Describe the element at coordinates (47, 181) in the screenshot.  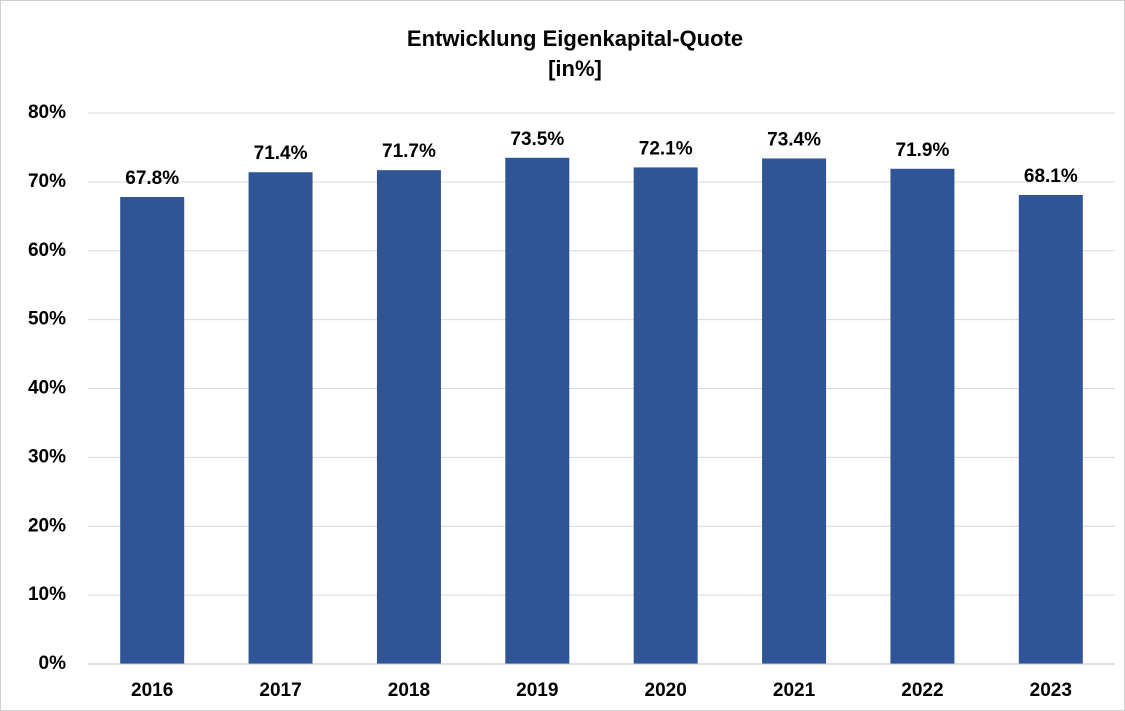
I see `y-tick-label: 70%` at that location.